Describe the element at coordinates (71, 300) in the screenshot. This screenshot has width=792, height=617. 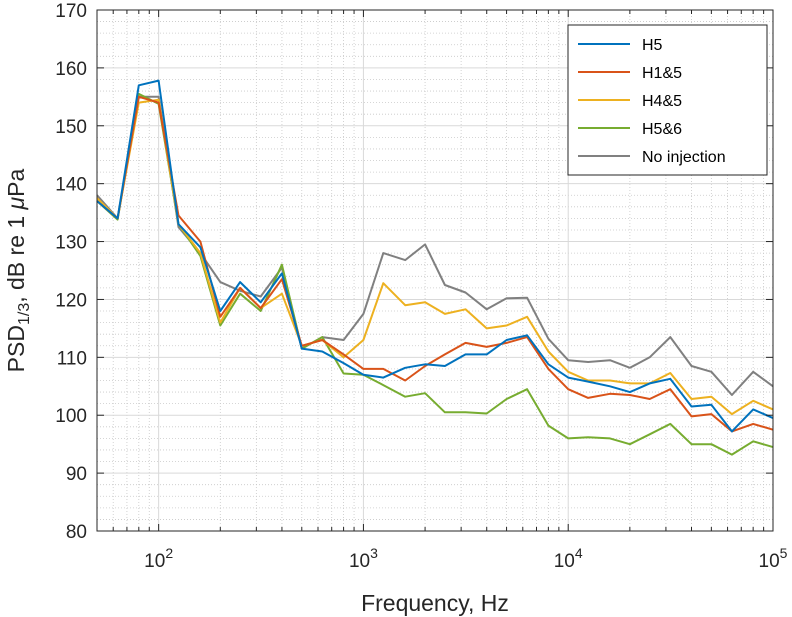
I see `y-tick-label: 120` at that location.